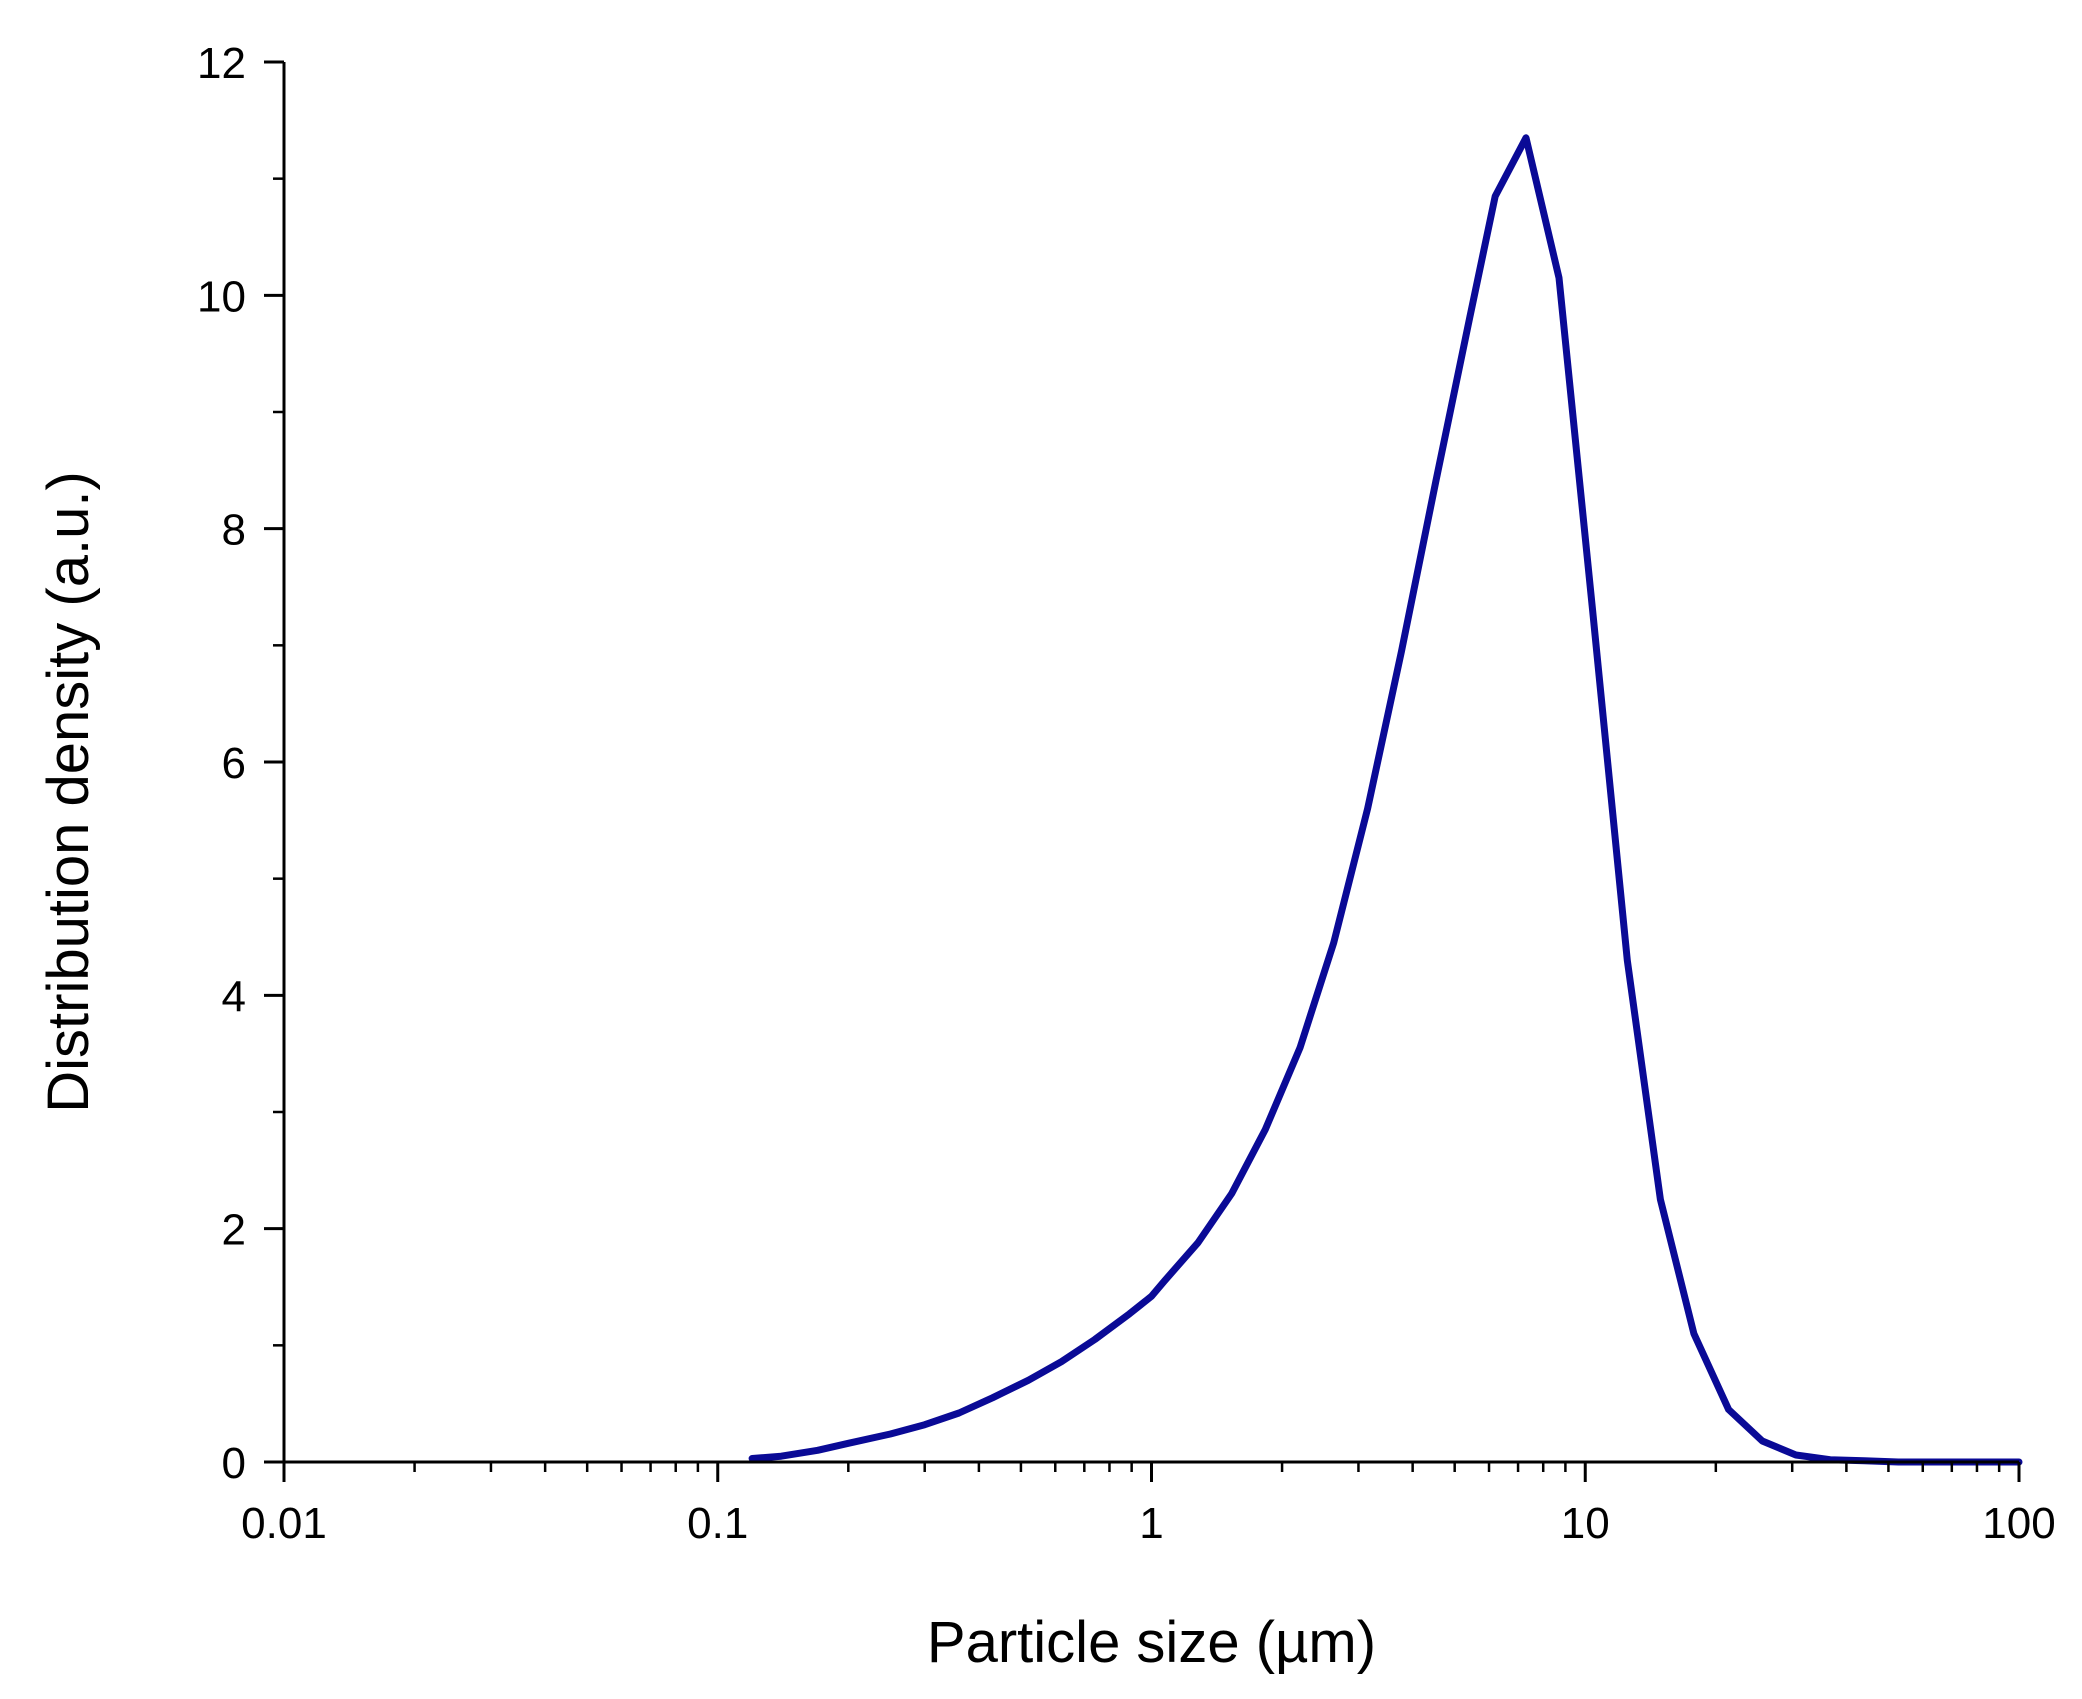  What do you see at coordinates (221, 63) in the screenshot?
I see `y-tick-label: 12` at bounding box center [221, 63].